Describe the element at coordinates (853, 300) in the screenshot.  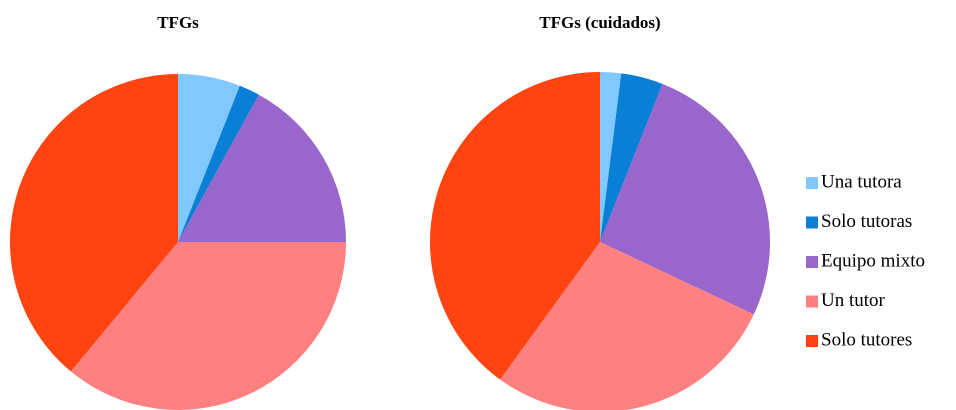
I see `legend-label: Un tutor` at that location.